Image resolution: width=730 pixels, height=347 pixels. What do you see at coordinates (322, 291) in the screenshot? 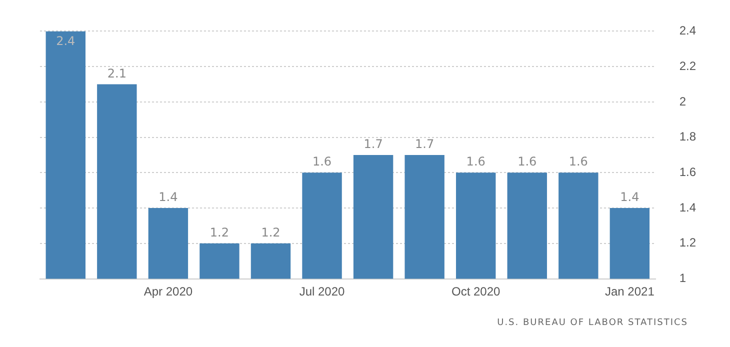
I see `x-tick-label: Jul 2020` at bounding box center [322, 291].